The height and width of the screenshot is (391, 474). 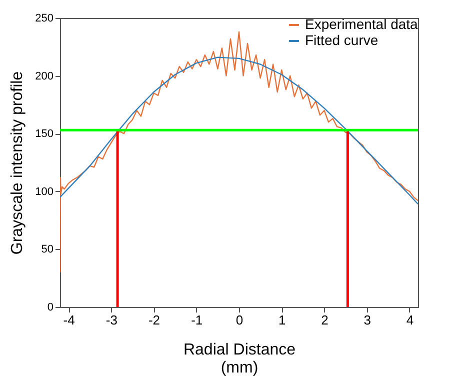 What do you see at coordinates (50, 308) in the screenshot?
I see `y-tick-label: 0` at bounding box center [50, 308].